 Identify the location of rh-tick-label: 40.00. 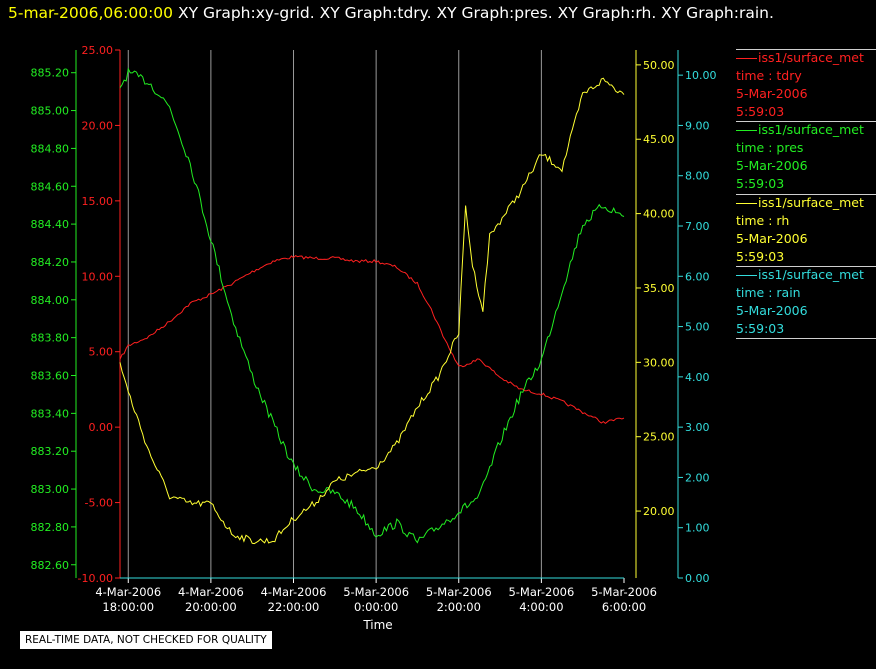
(659, 214).